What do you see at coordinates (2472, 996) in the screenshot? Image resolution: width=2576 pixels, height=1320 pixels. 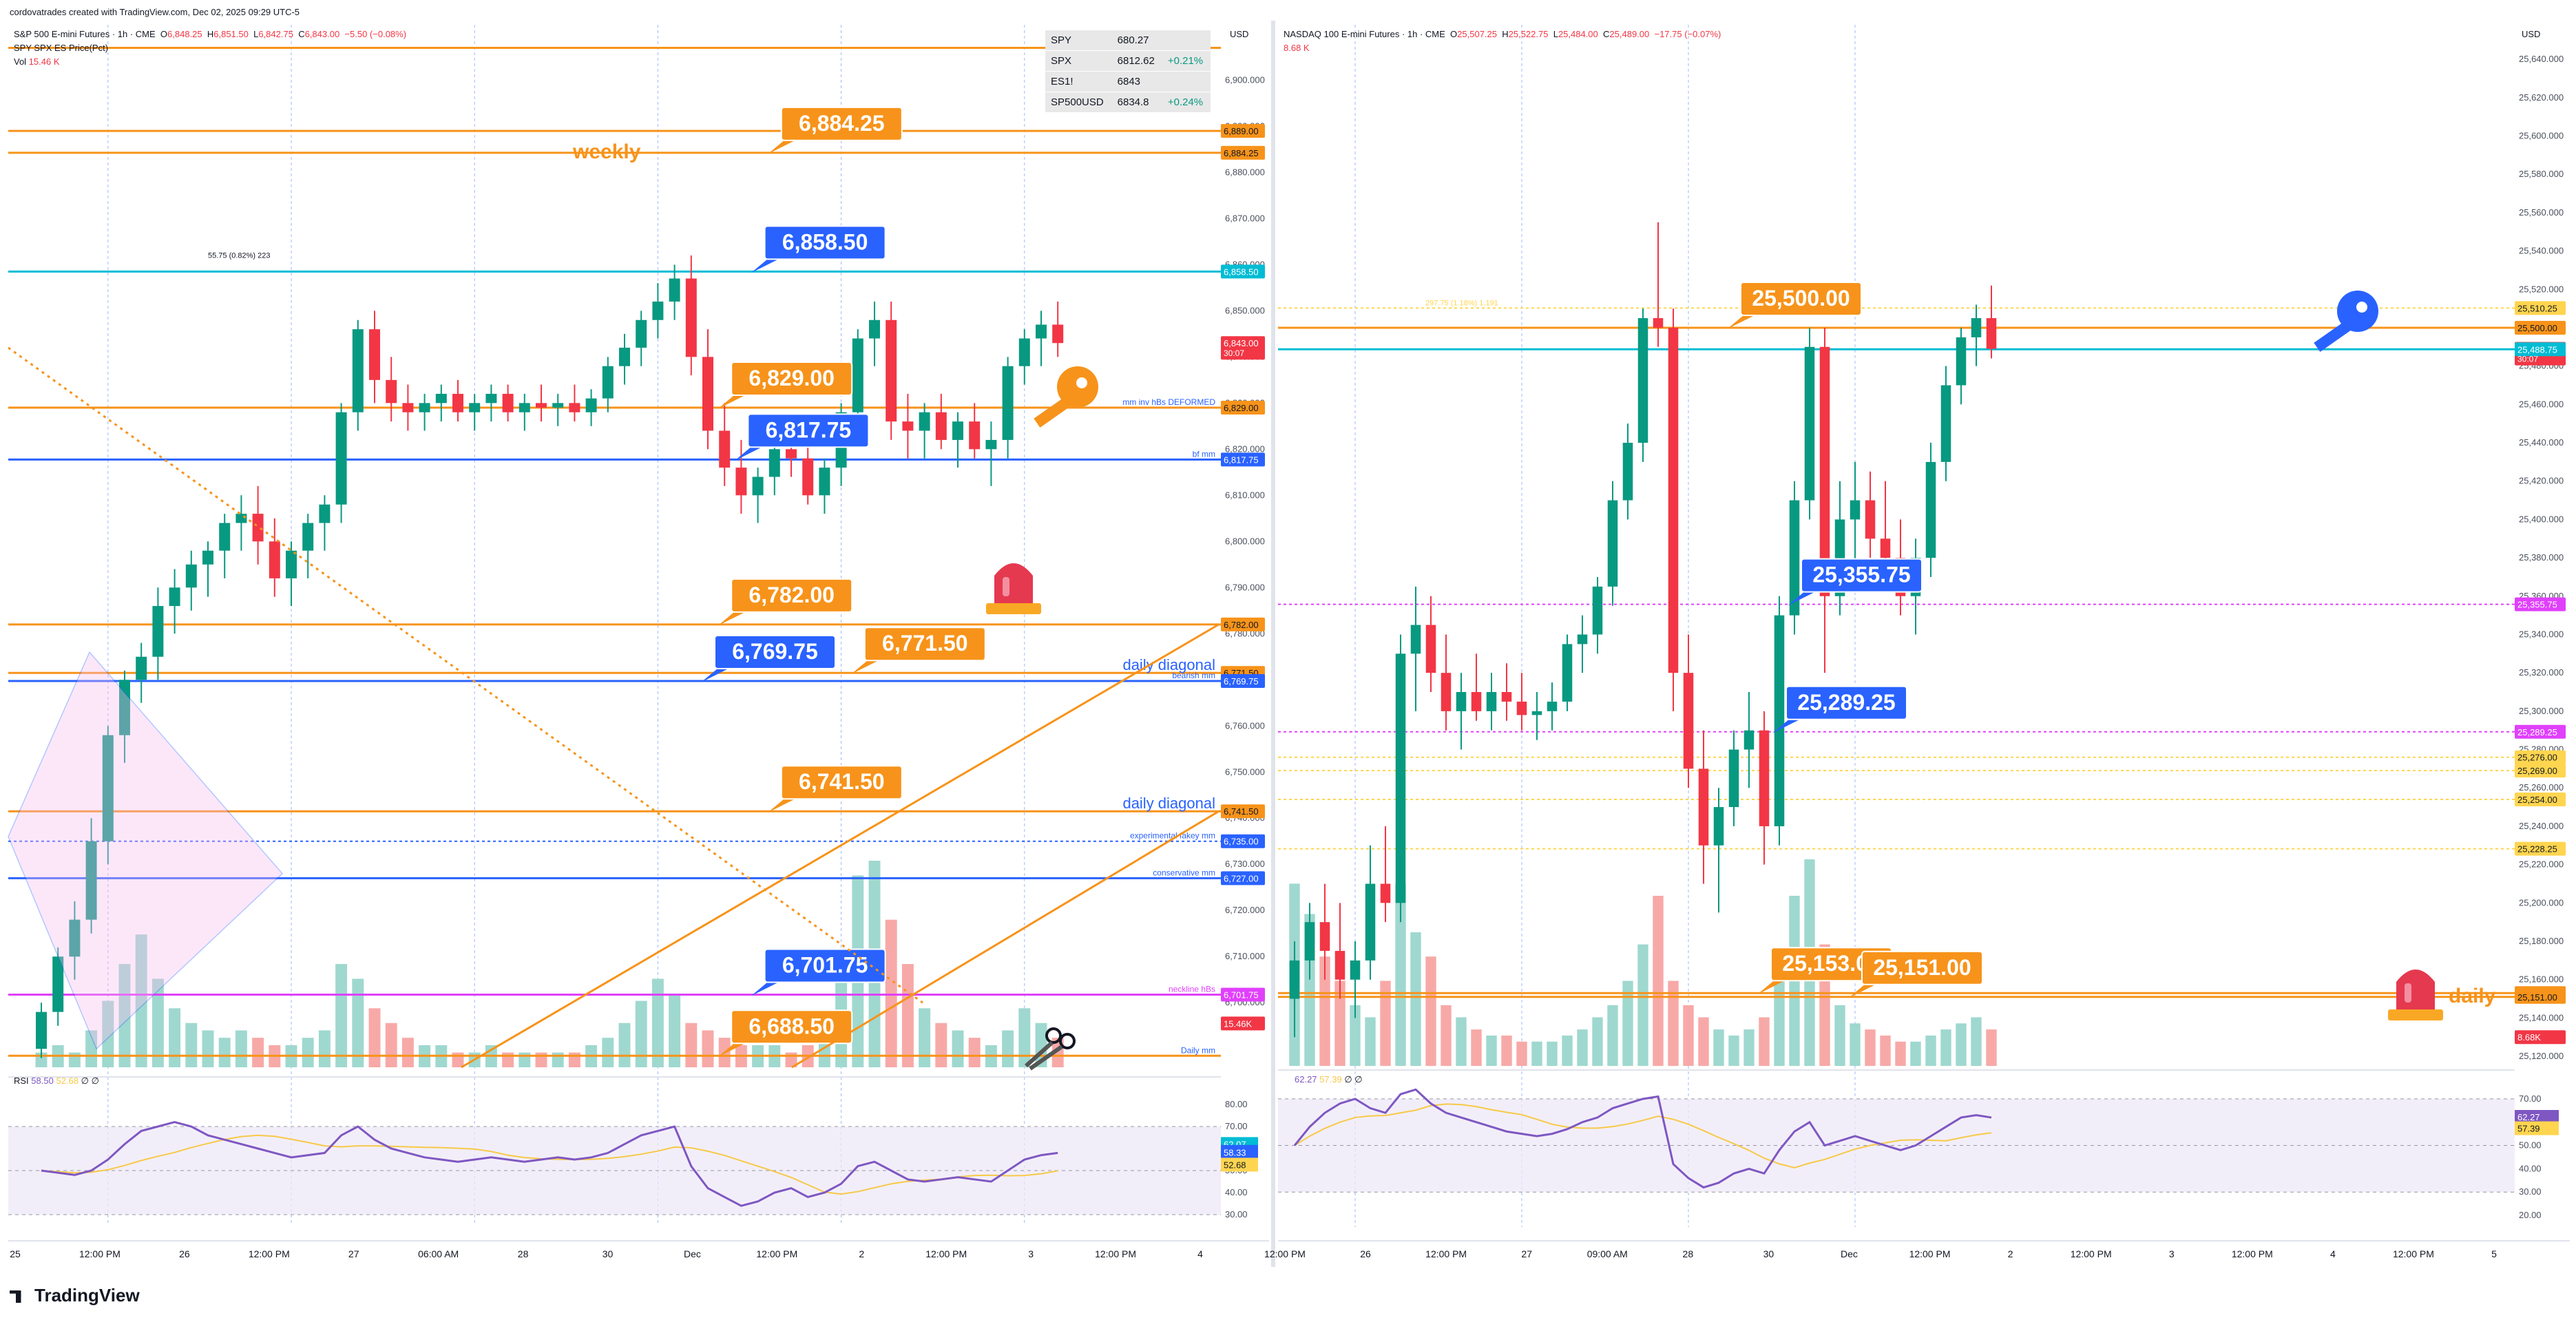 I see `nq-level-label: daily` at bounding box center [2472, 996].